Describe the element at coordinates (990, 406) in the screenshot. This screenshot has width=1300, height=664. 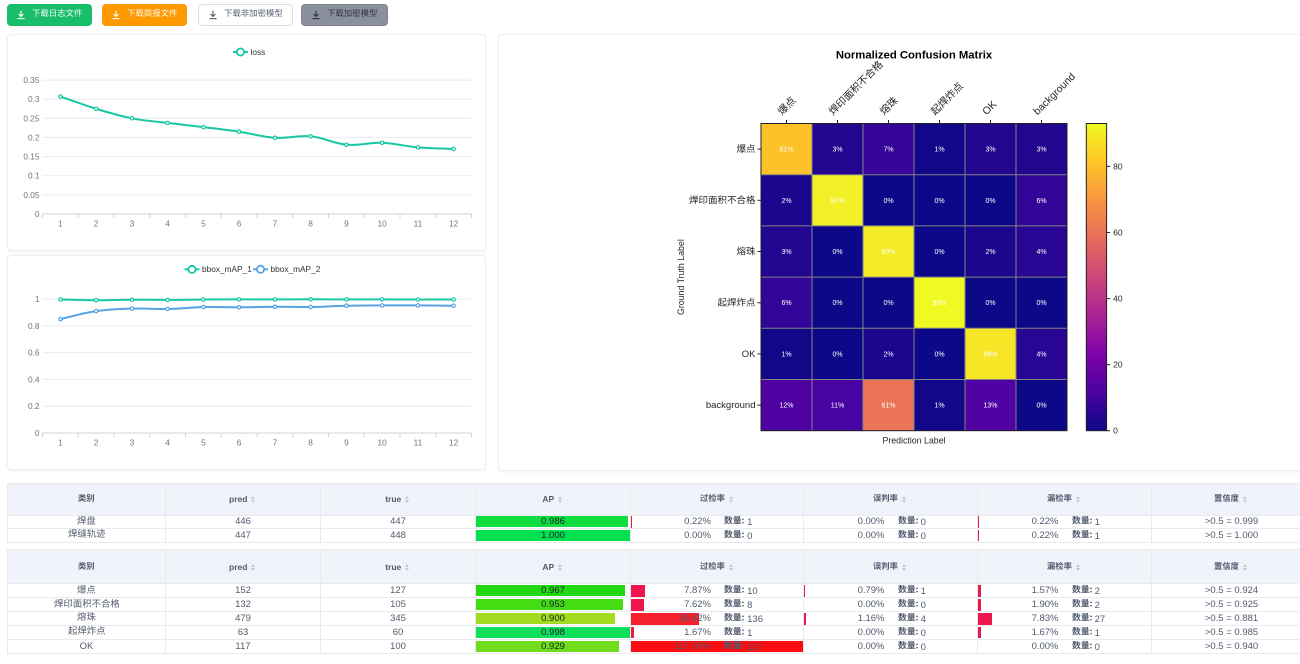
I see `svg-text: 13%` at that location.